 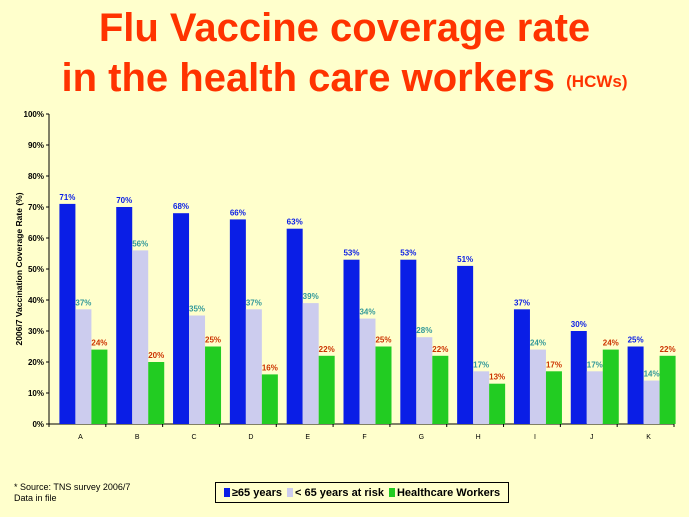 I want to click on legend-label: Healthcare Workers, so click(x=448, y=492).